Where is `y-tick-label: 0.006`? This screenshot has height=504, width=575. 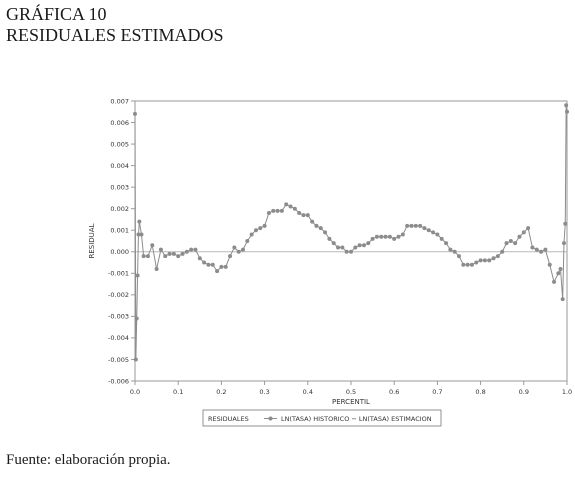
y-tick-label: 0.006 is located at coordinates (119, 123).